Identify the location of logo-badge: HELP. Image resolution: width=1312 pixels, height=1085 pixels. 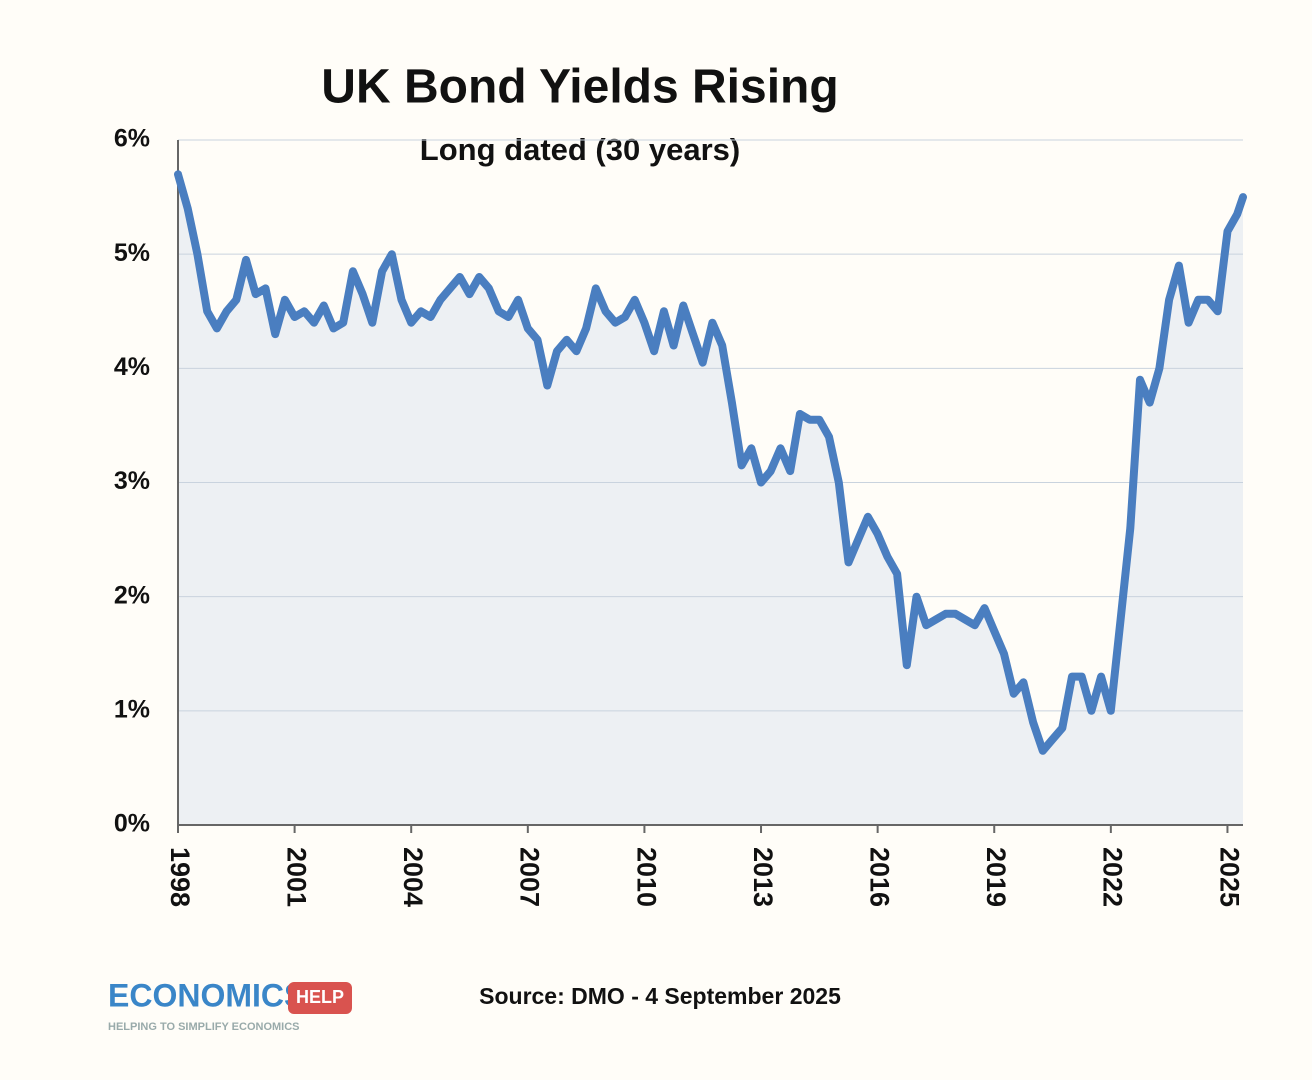
(320, 997).